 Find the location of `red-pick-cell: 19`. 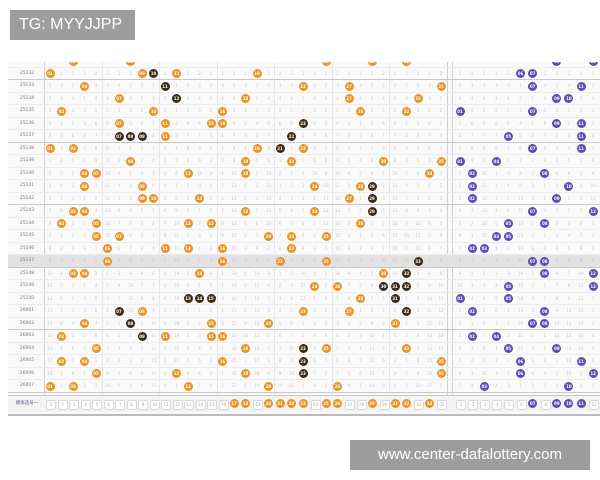

red-pick-cell: 19 is located at coordinates (257, 404).